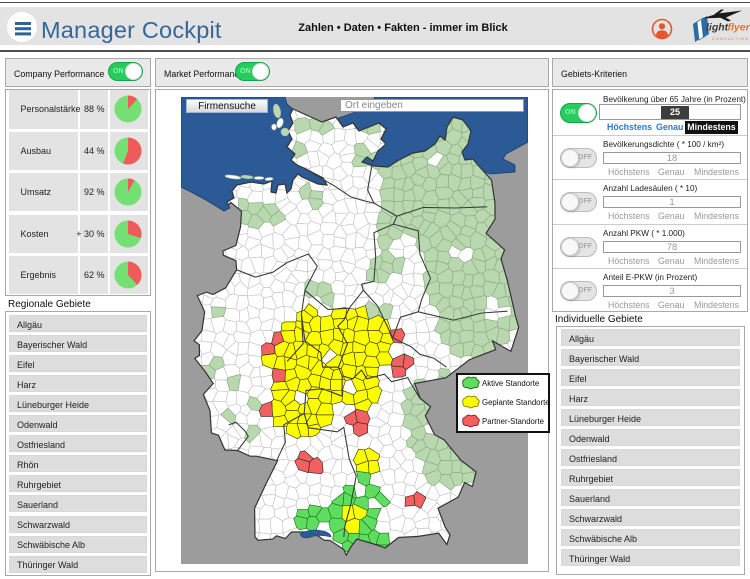 This screenshot has height=579, width=750. What do you see at coordinates (516, 402) in the screenshot?
I see `svg-text: Geplante Standorte` at bounding box center [516, 402].